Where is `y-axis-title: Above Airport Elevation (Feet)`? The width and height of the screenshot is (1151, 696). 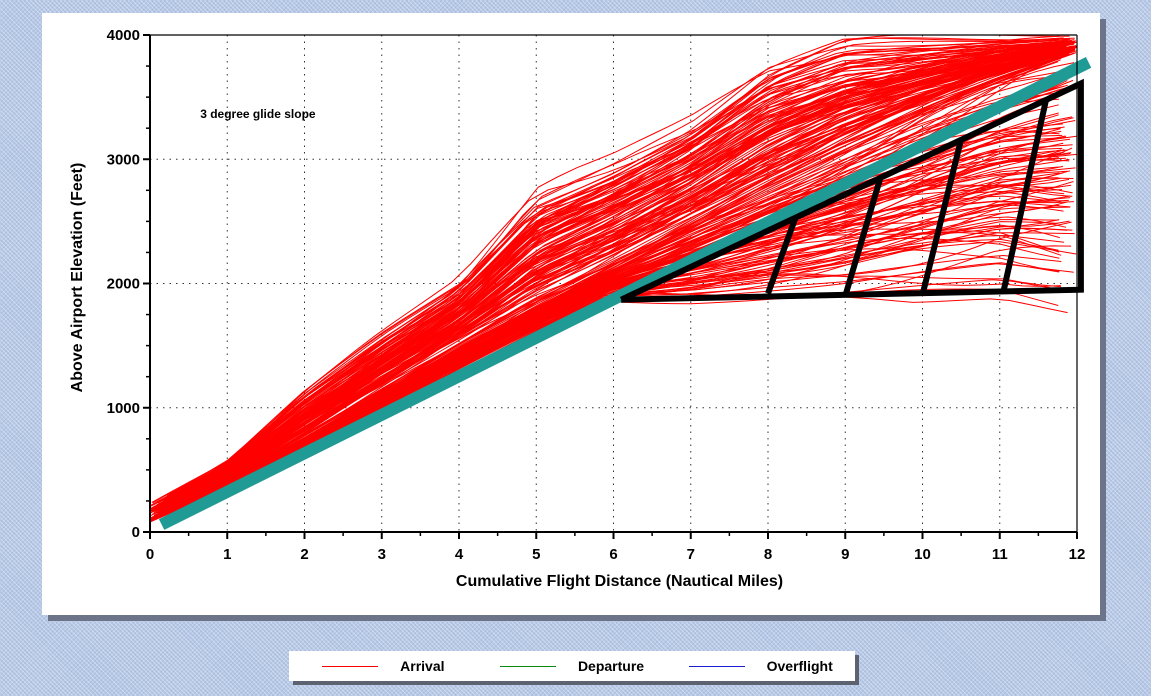
y-axis-title: Above Airport Elevation (Feet) is located at coordinates (77, 278).